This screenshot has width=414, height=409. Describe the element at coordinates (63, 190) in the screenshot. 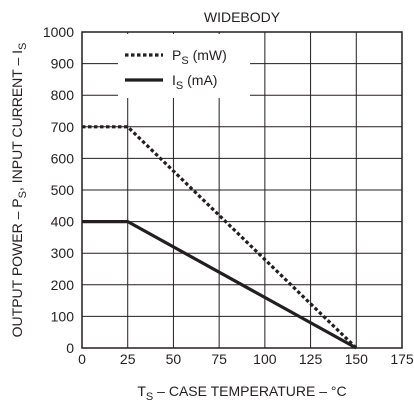

I see `y-tick-label: 500` at that location.